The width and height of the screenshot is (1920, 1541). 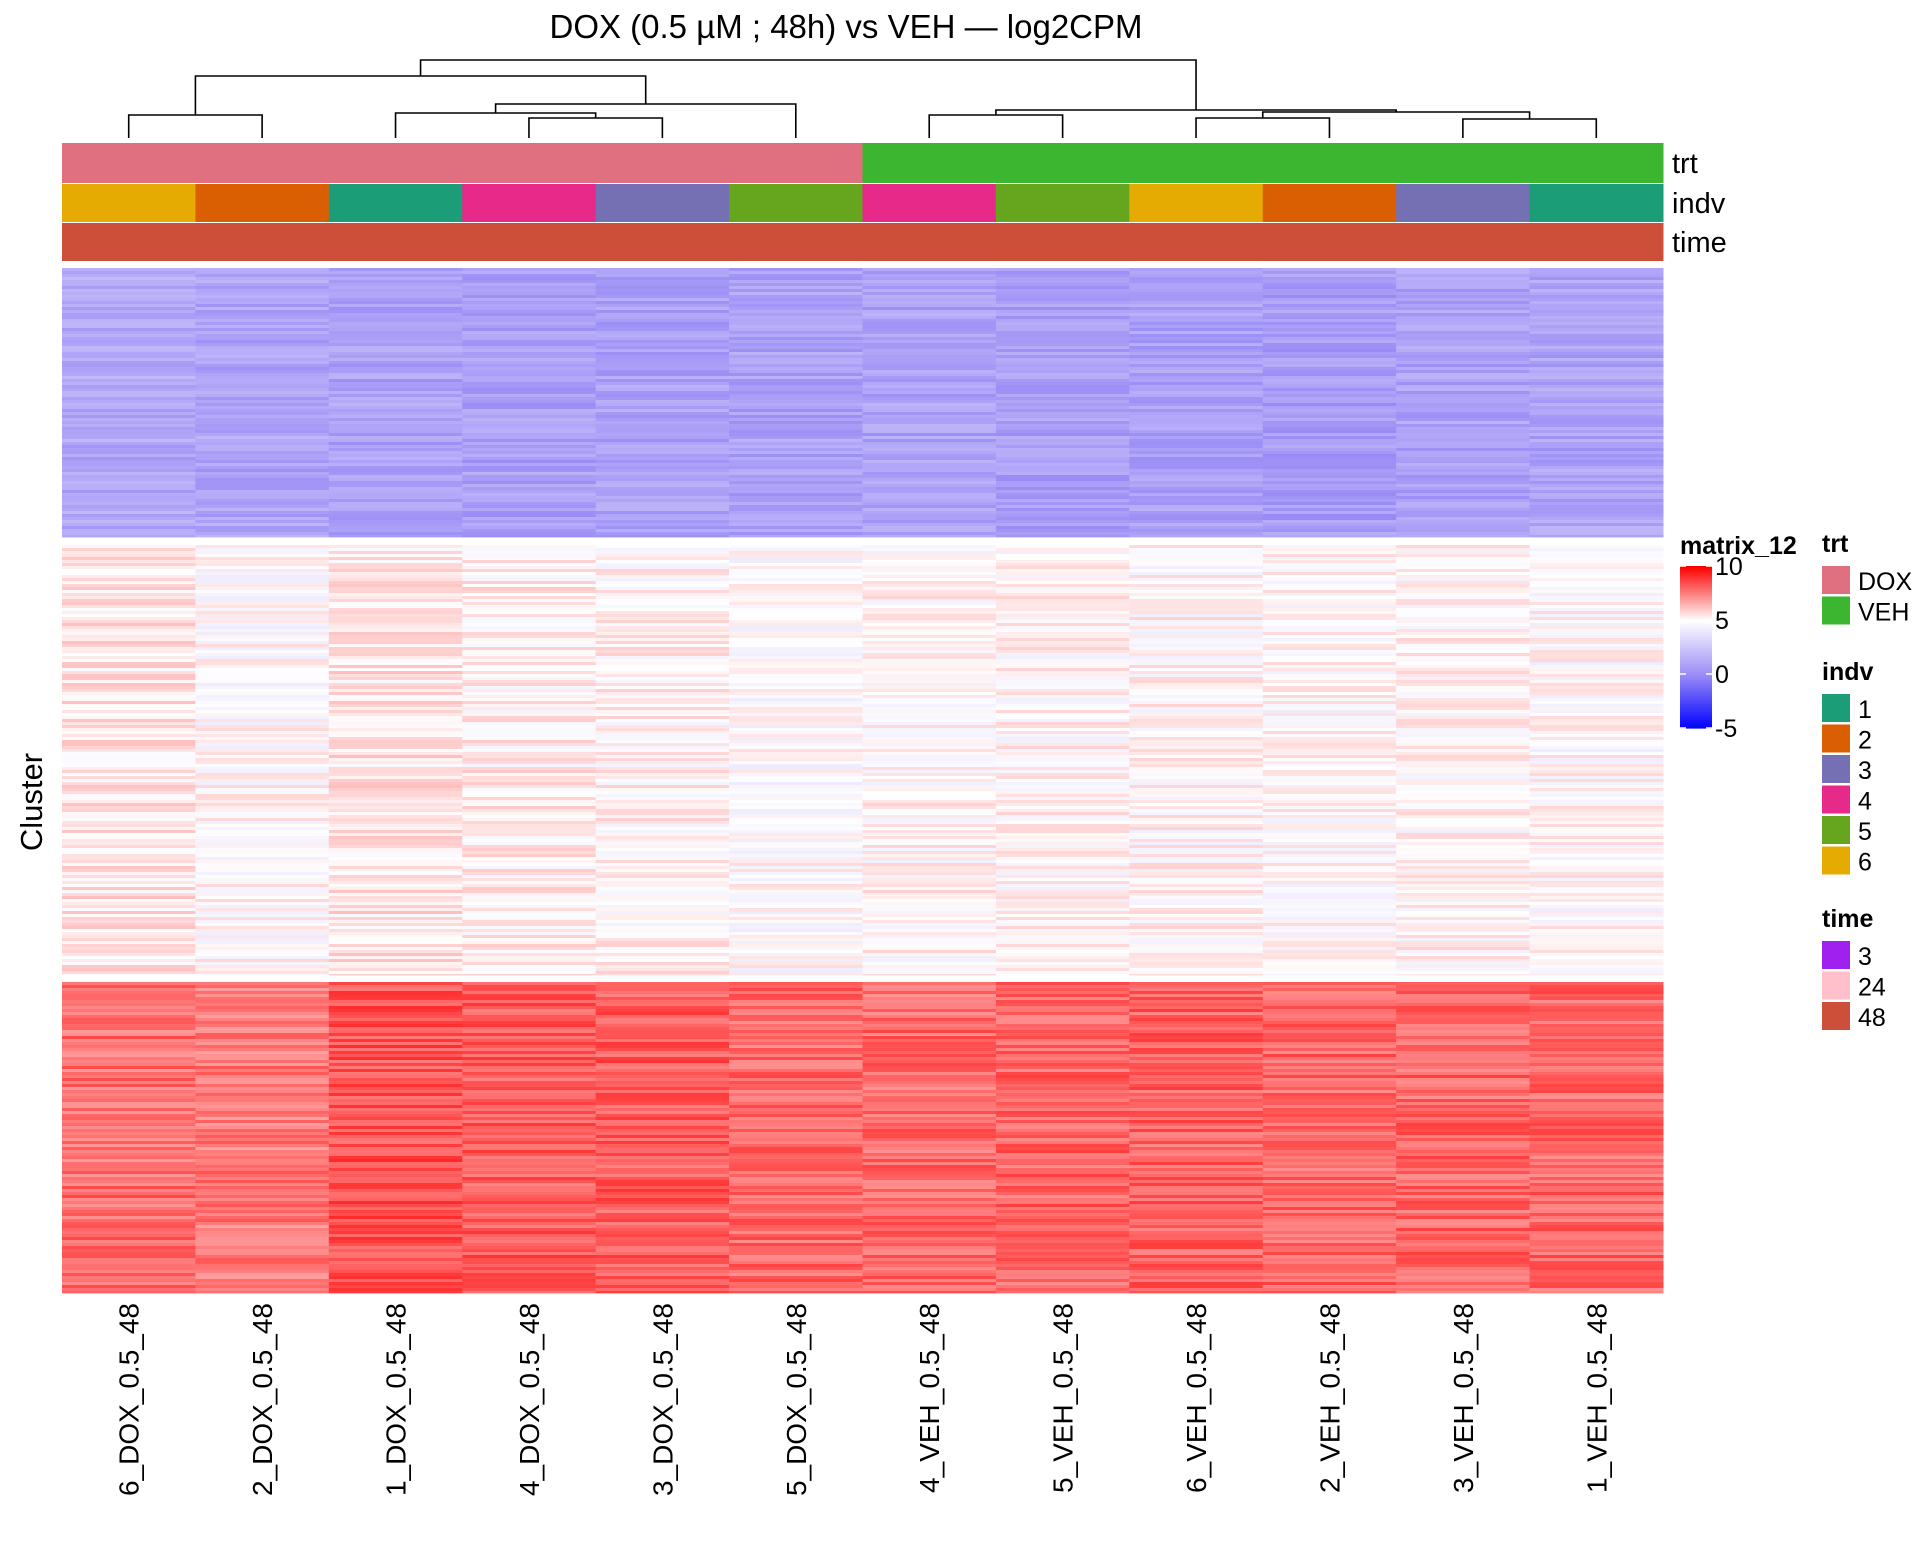 What do you see at coordinates (395, 163) in the screenshot?
I see `trt-annotation-cell` at bounding box center [395, 163].